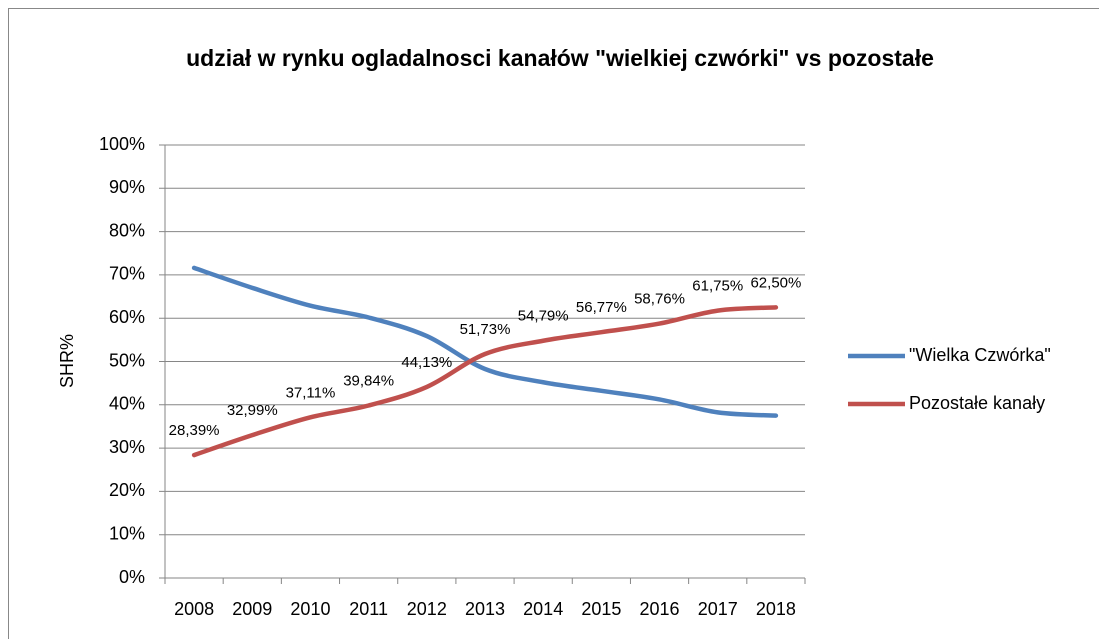 The image size is (1099, 639). I want to click on y-axis-label: SHR%, so click(67, 361).